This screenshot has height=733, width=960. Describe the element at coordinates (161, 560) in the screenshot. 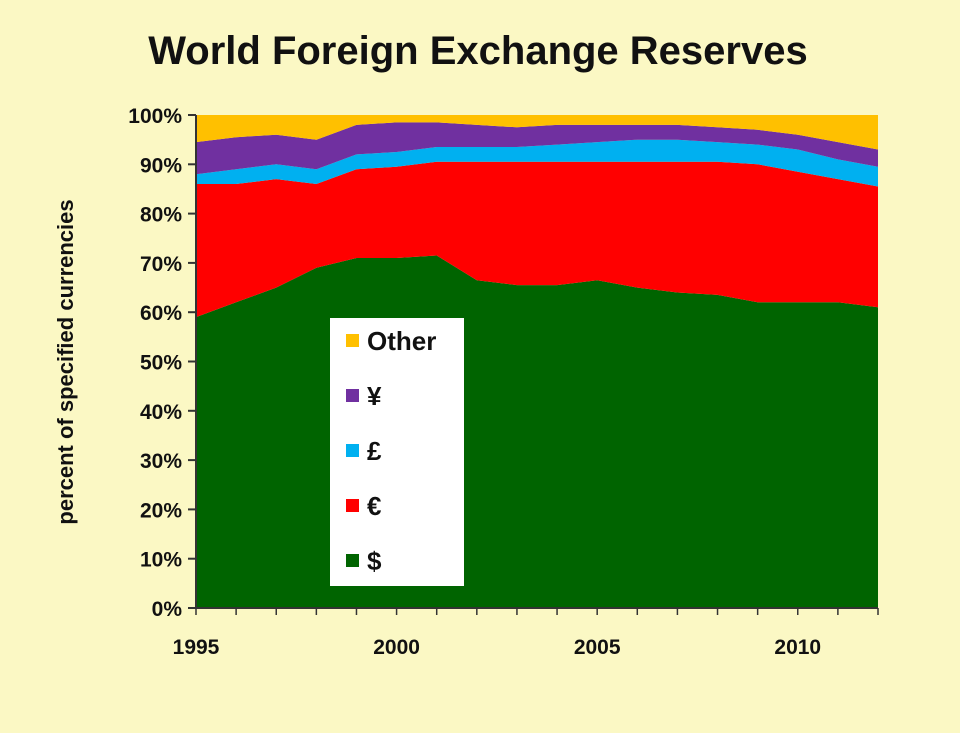

I see `y-tick-label: 10%` at that location.